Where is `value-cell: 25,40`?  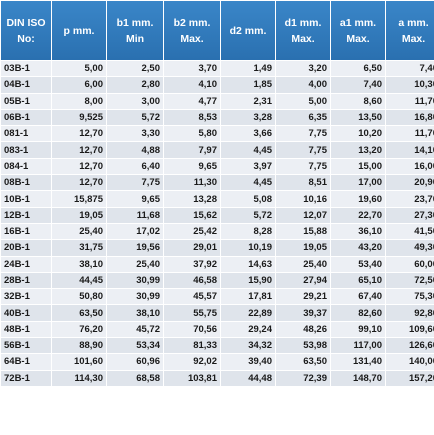
value-cell: 25,40 is located at coordinates (79, 231).